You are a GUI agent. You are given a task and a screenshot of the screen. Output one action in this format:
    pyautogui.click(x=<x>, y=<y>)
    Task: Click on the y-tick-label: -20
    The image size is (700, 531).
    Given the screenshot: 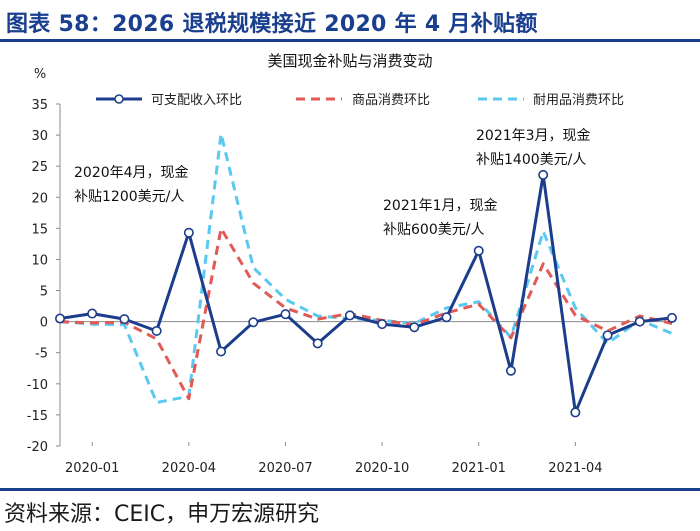 What is the action you would take?
    pyautogui.click(x=37, y=447)
    